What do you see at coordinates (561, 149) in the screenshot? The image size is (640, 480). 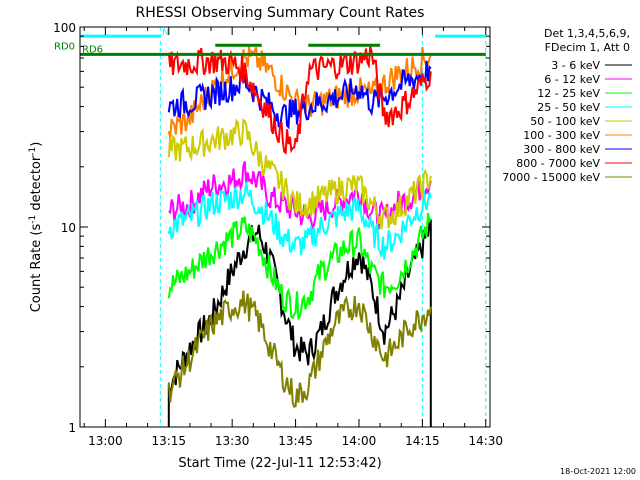 I see `legend-label-6: 300 - 800 keV` at bounding box center [561, 149].